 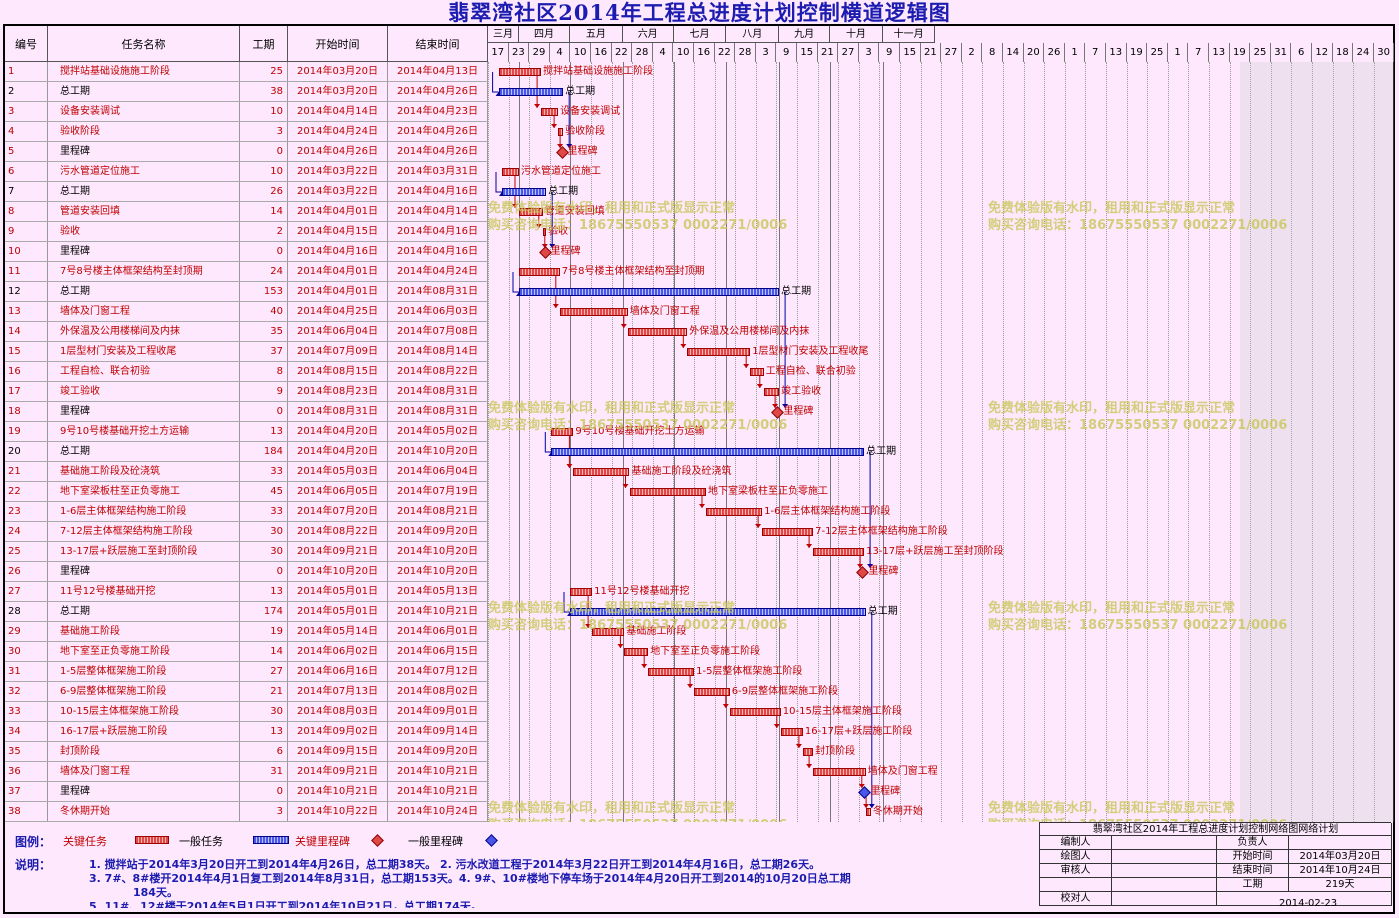 I want to click on drawer-value, so click(x=1164, y=857).